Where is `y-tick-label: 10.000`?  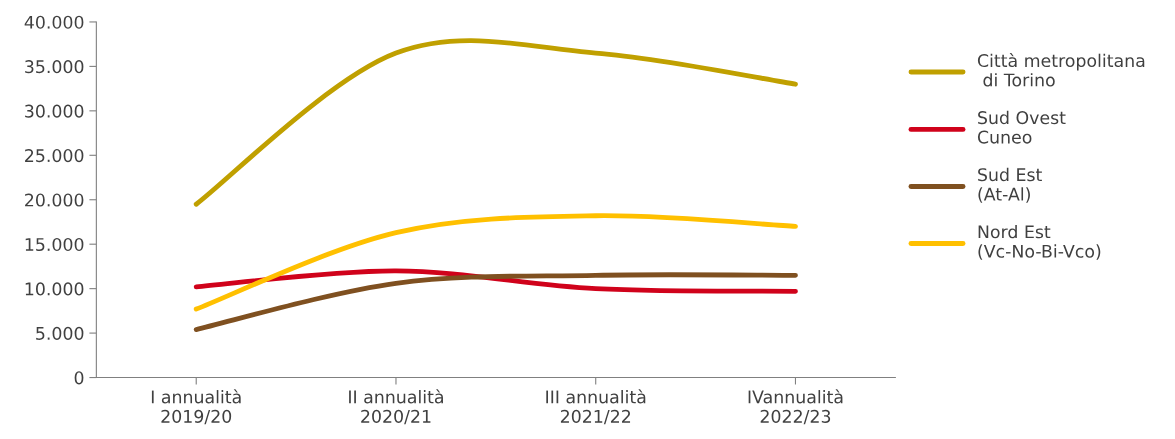
y-tick-label: 10.000 is located at coordinates (54, 289).